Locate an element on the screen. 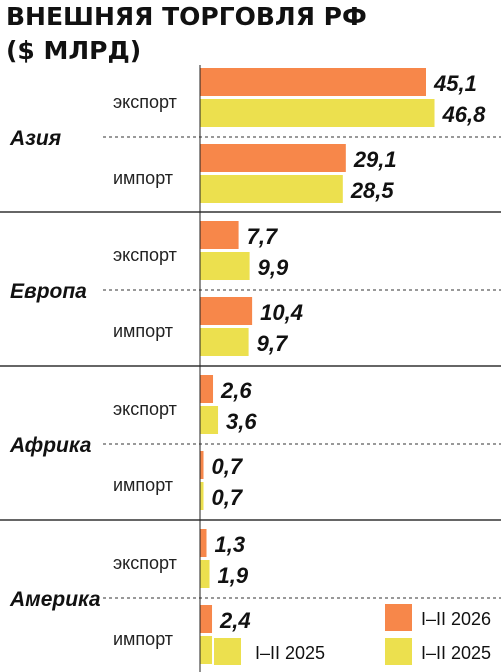 This screenshot has width=501, height=672. value-label: 2,6 is located at coordinates (236, 390).